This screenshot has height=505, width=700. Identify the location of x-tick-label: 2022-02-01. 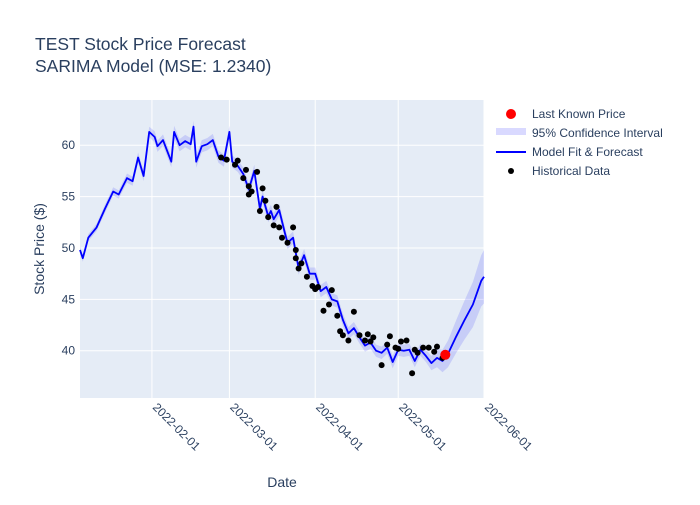
(177, 427).